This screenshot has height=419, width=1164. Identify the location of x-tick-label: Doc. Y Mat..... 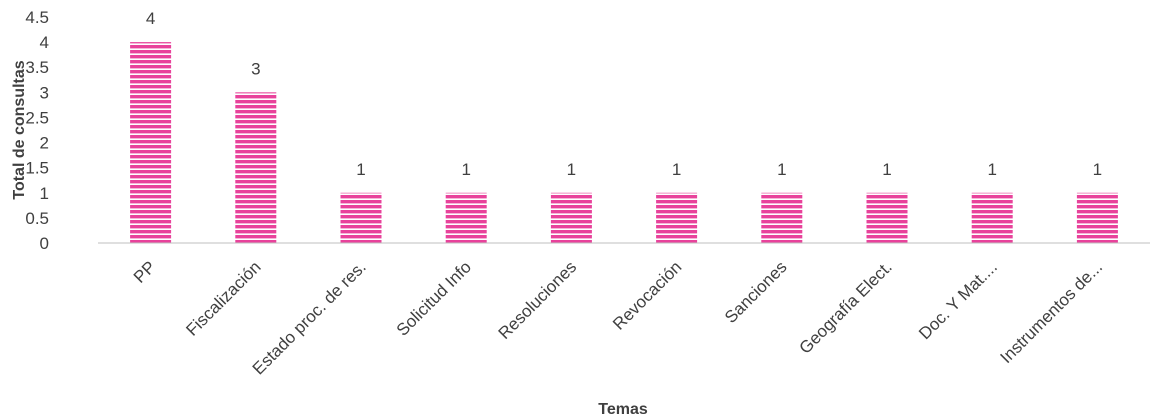
(958, 300).